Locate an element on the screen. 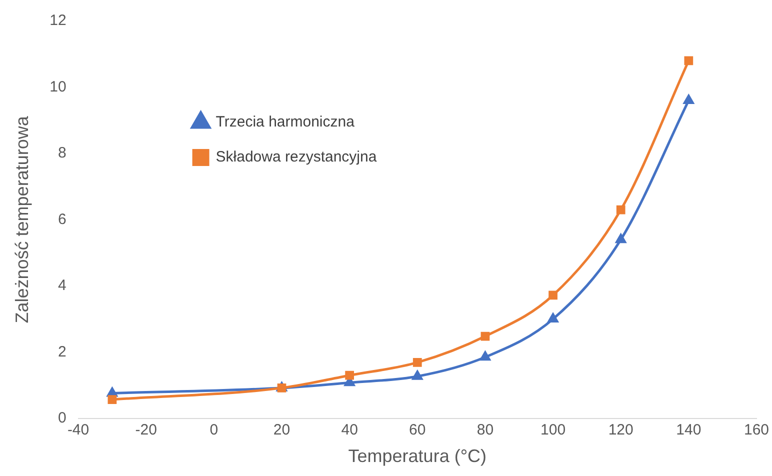 Image resolution: width=772 pixels, height=476 pixels. x-tick-label: 20 is located at coordinates (281, 430).